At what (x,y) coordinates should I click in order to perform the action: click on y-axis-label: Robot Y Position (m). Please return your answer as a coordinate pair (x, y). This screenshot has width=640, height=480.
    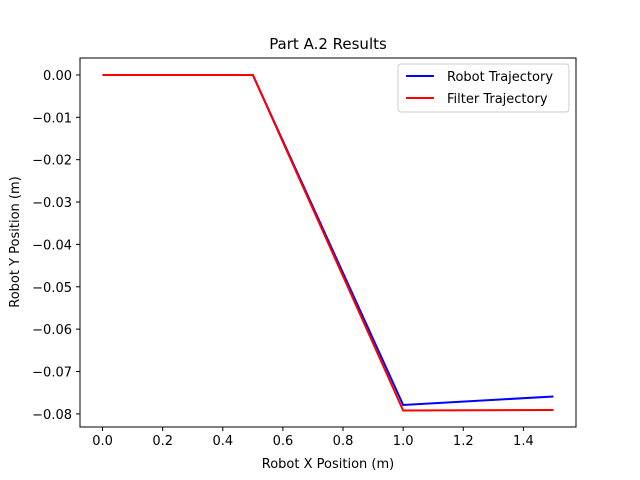
    Looking at the image, I should click on (15, 241).